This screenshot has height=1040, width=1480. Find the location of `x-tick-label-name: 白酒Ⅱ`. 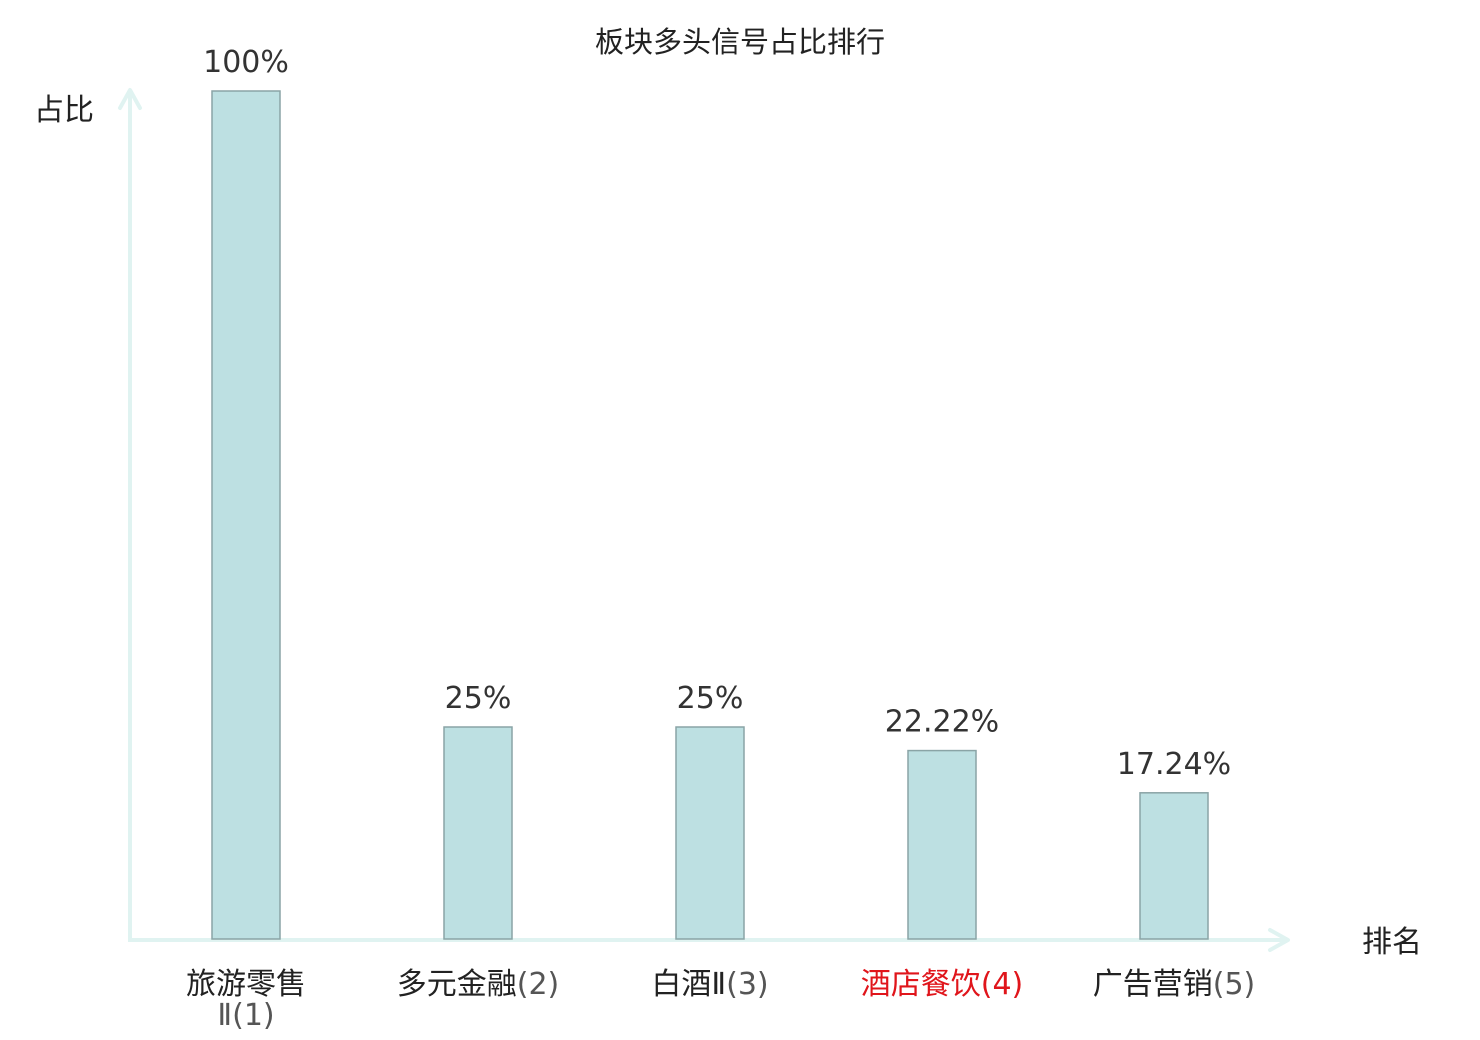

x-tick-label-name: 白酒Ⅱ is located at coordinates (688, 984).